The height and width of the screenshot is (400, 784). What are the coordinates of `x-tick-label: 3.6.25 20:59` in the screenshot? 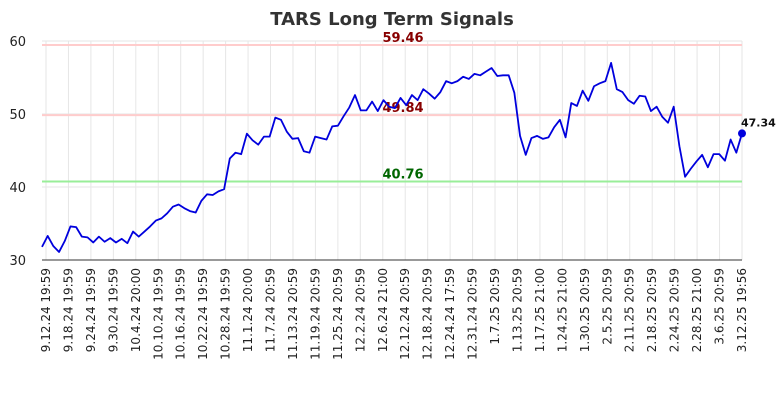 It's located at (720, 306).